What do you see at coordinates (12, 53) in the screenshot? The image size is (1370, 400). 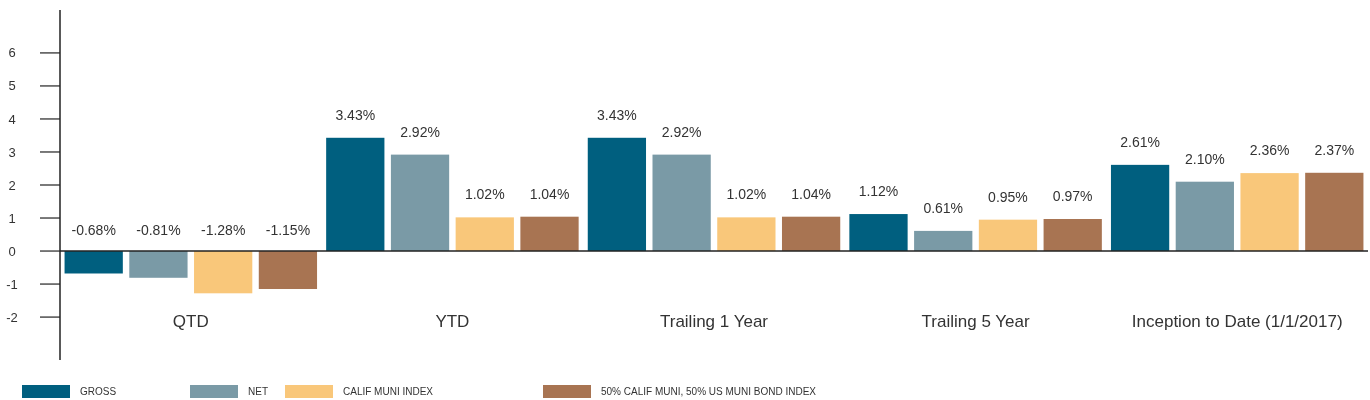 I see `y-tick-label: 6` at bounding box center [12, 53].